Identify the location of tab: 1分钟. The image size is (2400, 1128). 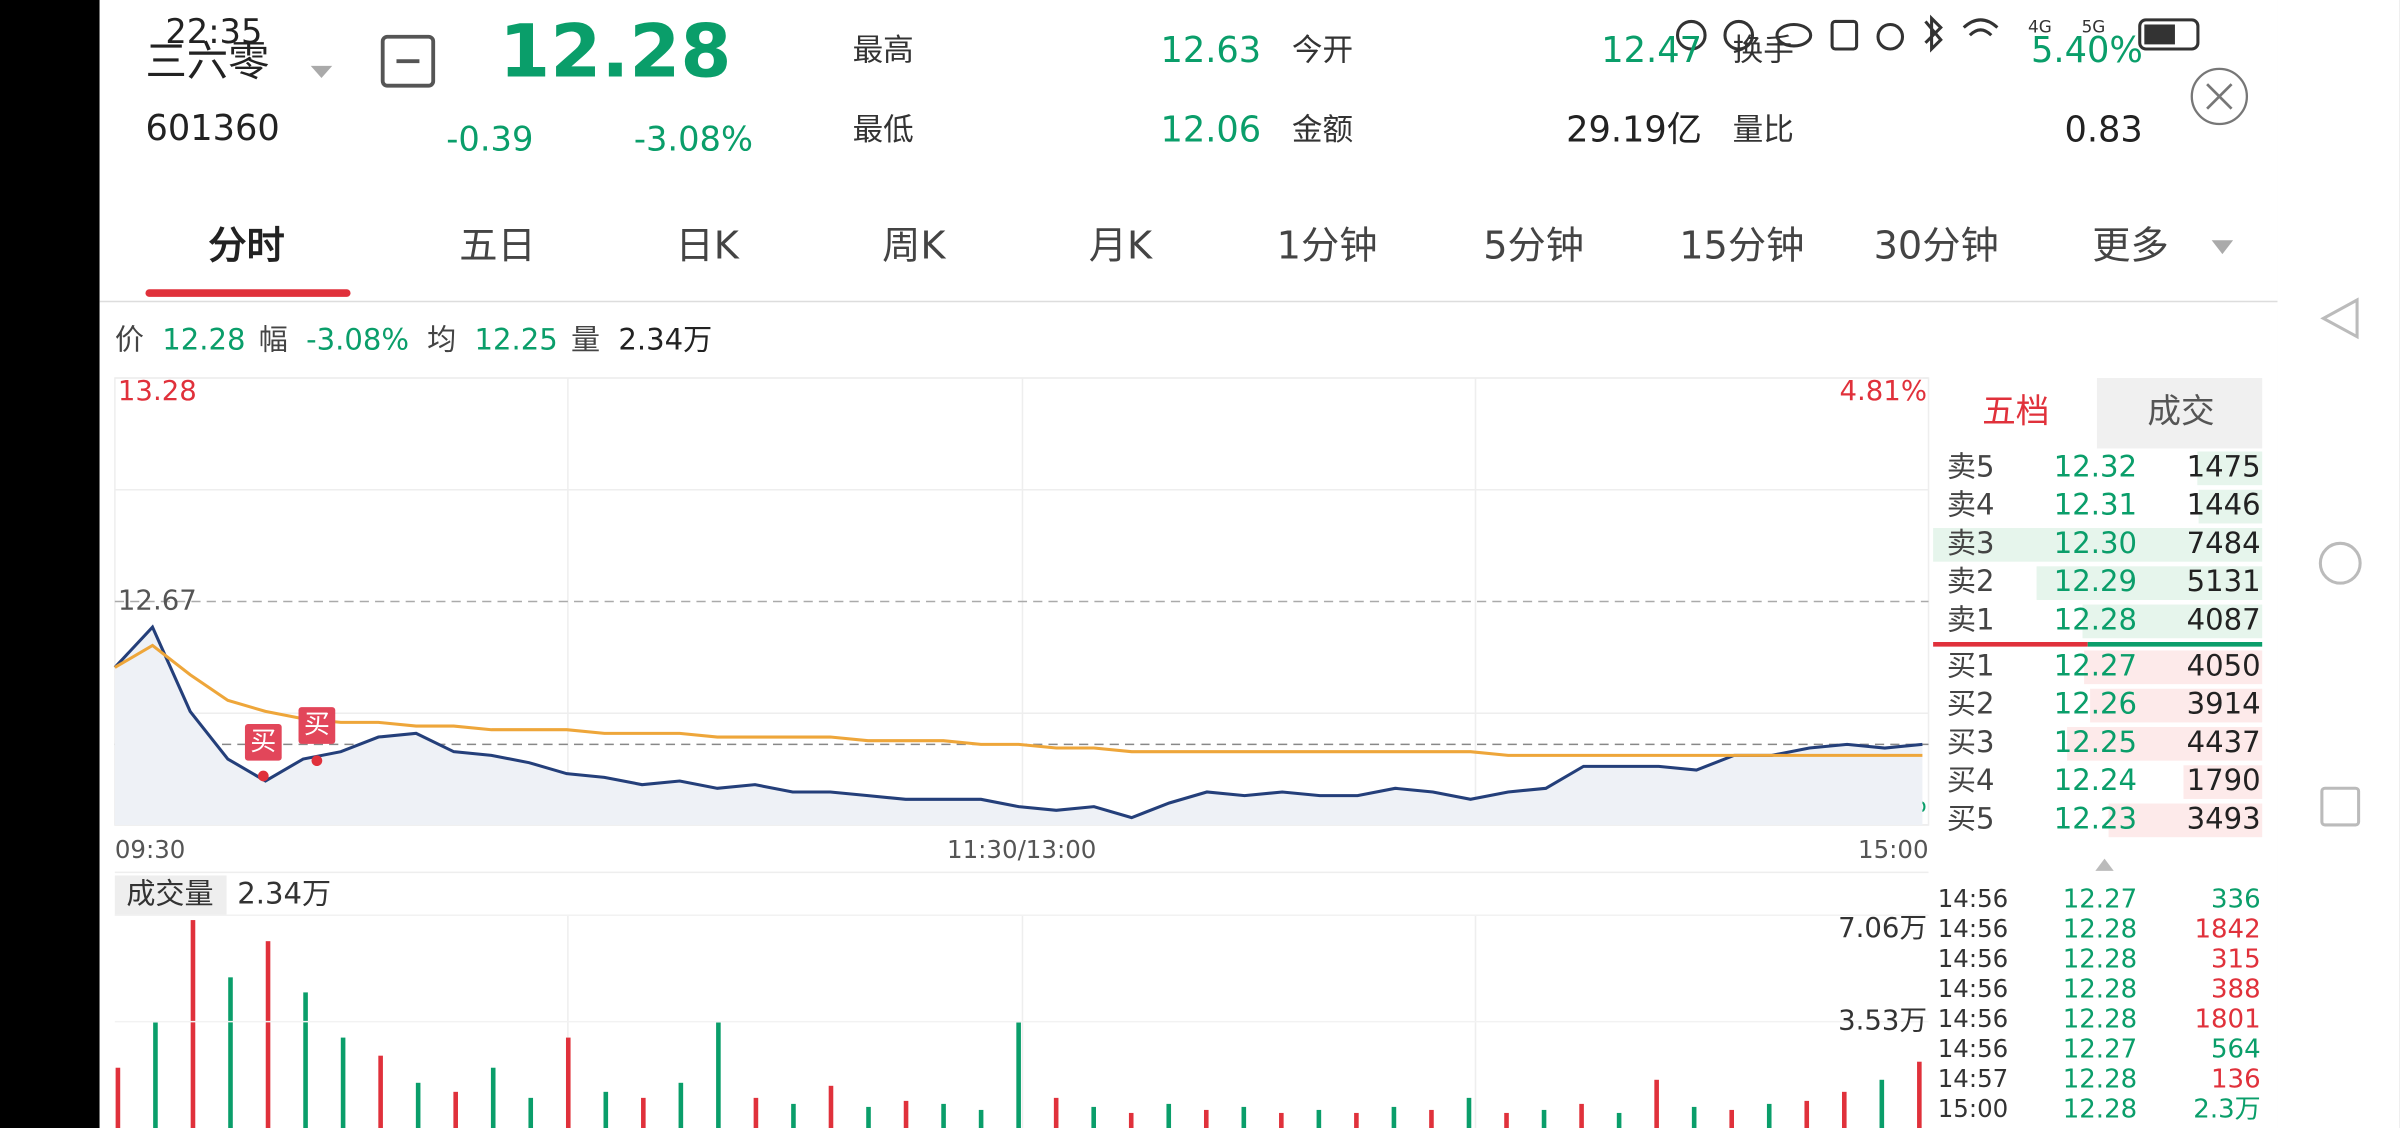
(1327, 245).